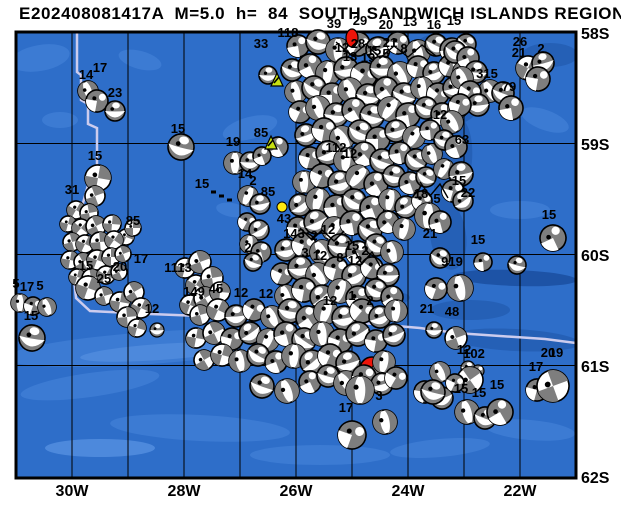  Describe the element at coordinates (595, 478) in the screenshot. I see `lat-tick-label: 62S` at that location.